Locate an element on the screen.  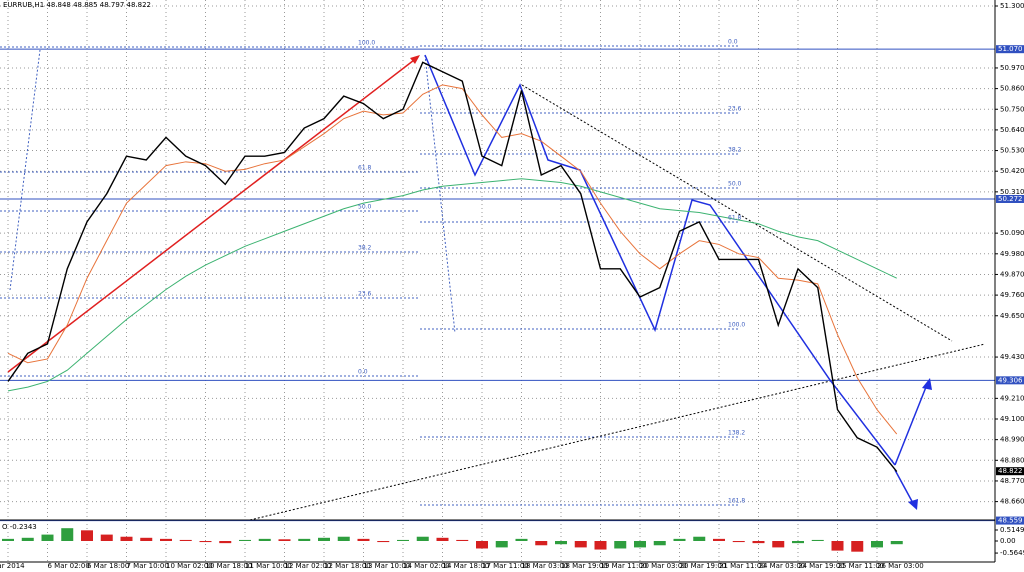
y-tick-label: 48.660 is located at coordinates (1012, 502).